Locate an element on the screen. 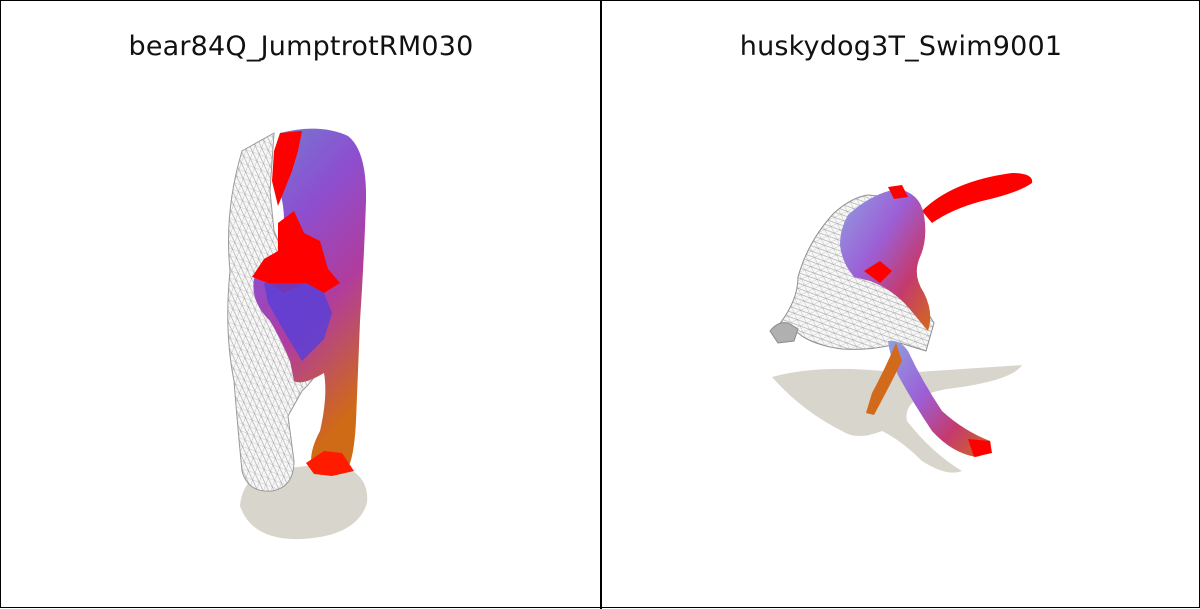 This screenshot has height=609, width=1200. husky-red-accent-ear is located at coordinates (878, 272).